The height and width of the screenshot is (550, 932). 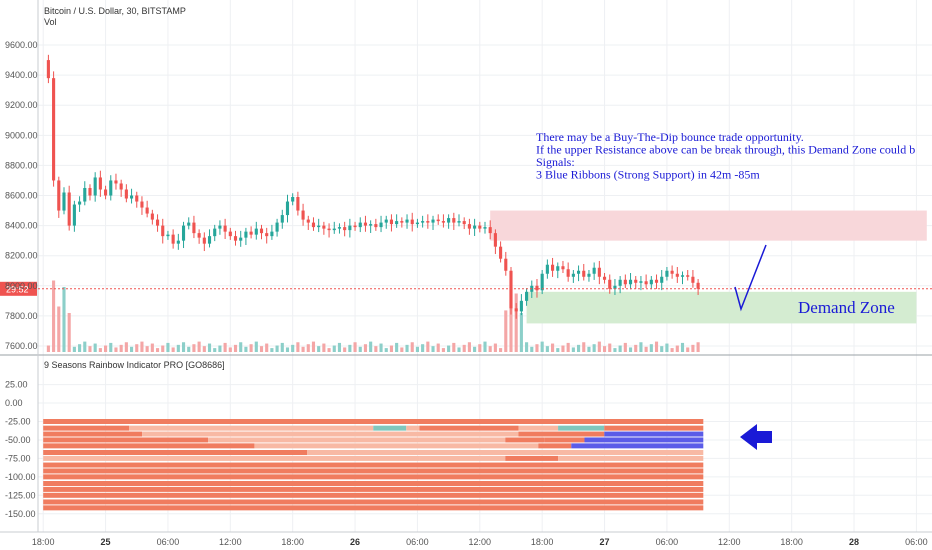 I want to click on price-tick-8: 8000.00, so click(x=21, y=286).